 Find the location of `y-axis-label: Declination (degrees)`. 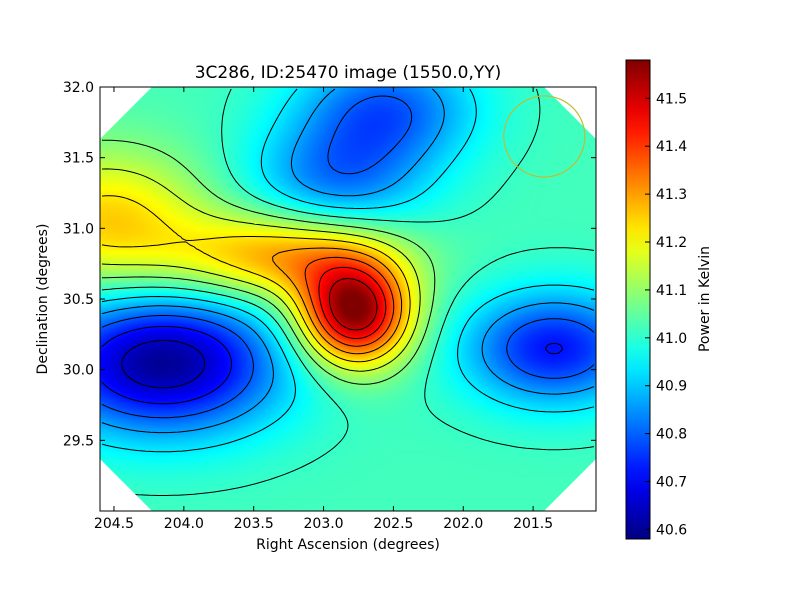

y-axis-label: Declination (degrees) is located at coordinates (43, 299).